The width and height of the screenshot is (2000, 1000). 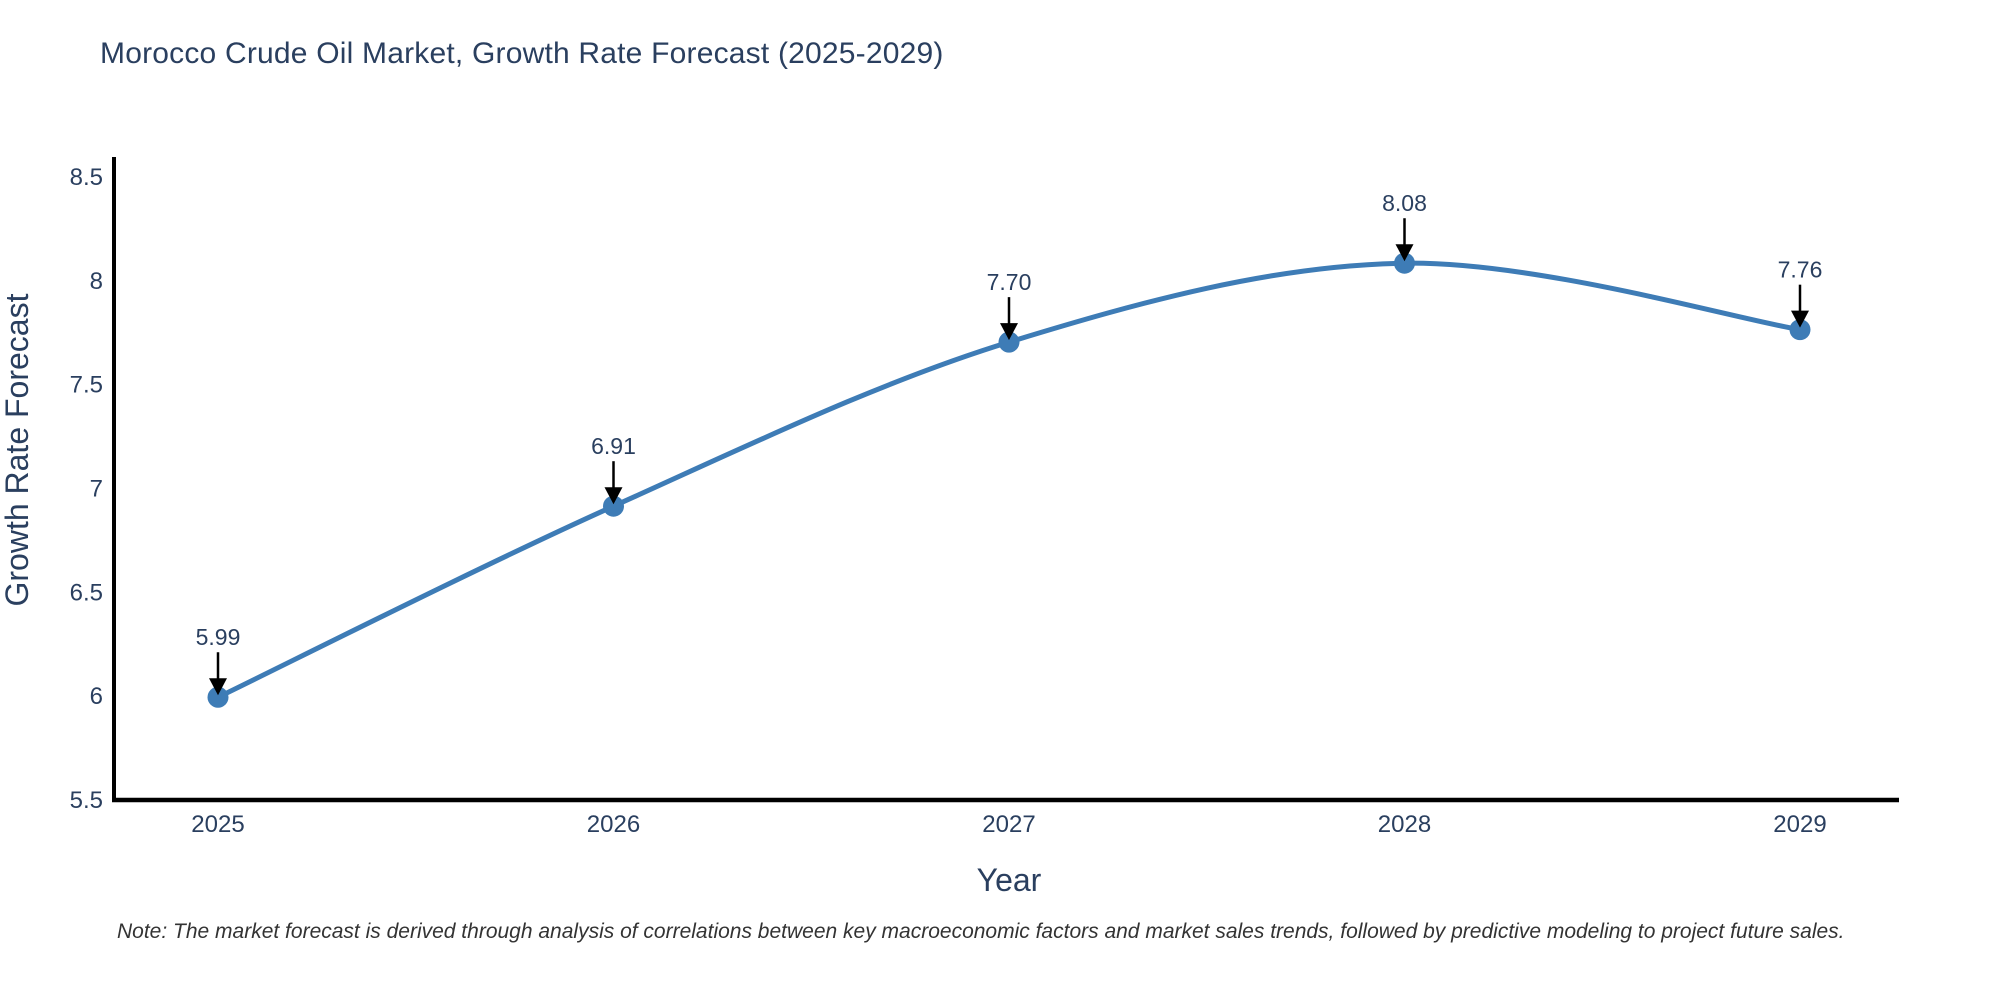 I want to click on y-tick-label: 8, so click(x=96, y=281).